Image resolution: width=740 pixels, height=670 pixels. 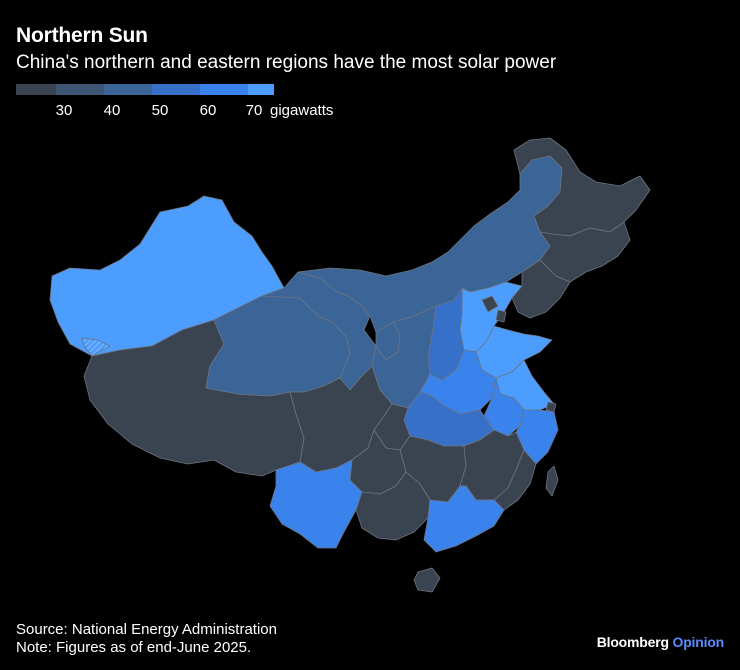 What do you see at coordinates (160, 110) in the screenshot?
I see `legend-tick-50: 50` at bounding box center [160, 110].